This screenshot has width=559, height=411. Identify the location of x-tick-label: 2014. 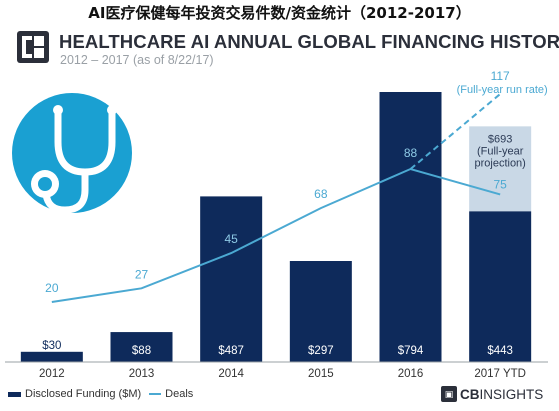
(231, 374).